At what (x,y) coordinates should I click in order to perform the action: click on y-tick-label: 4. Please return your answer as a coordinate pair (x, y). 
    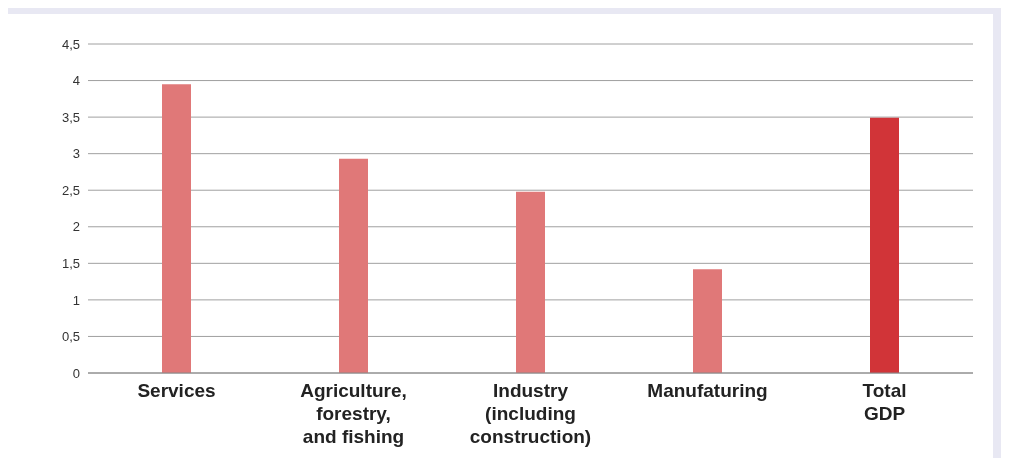
    Looking at the image, I should click on (76, 81).